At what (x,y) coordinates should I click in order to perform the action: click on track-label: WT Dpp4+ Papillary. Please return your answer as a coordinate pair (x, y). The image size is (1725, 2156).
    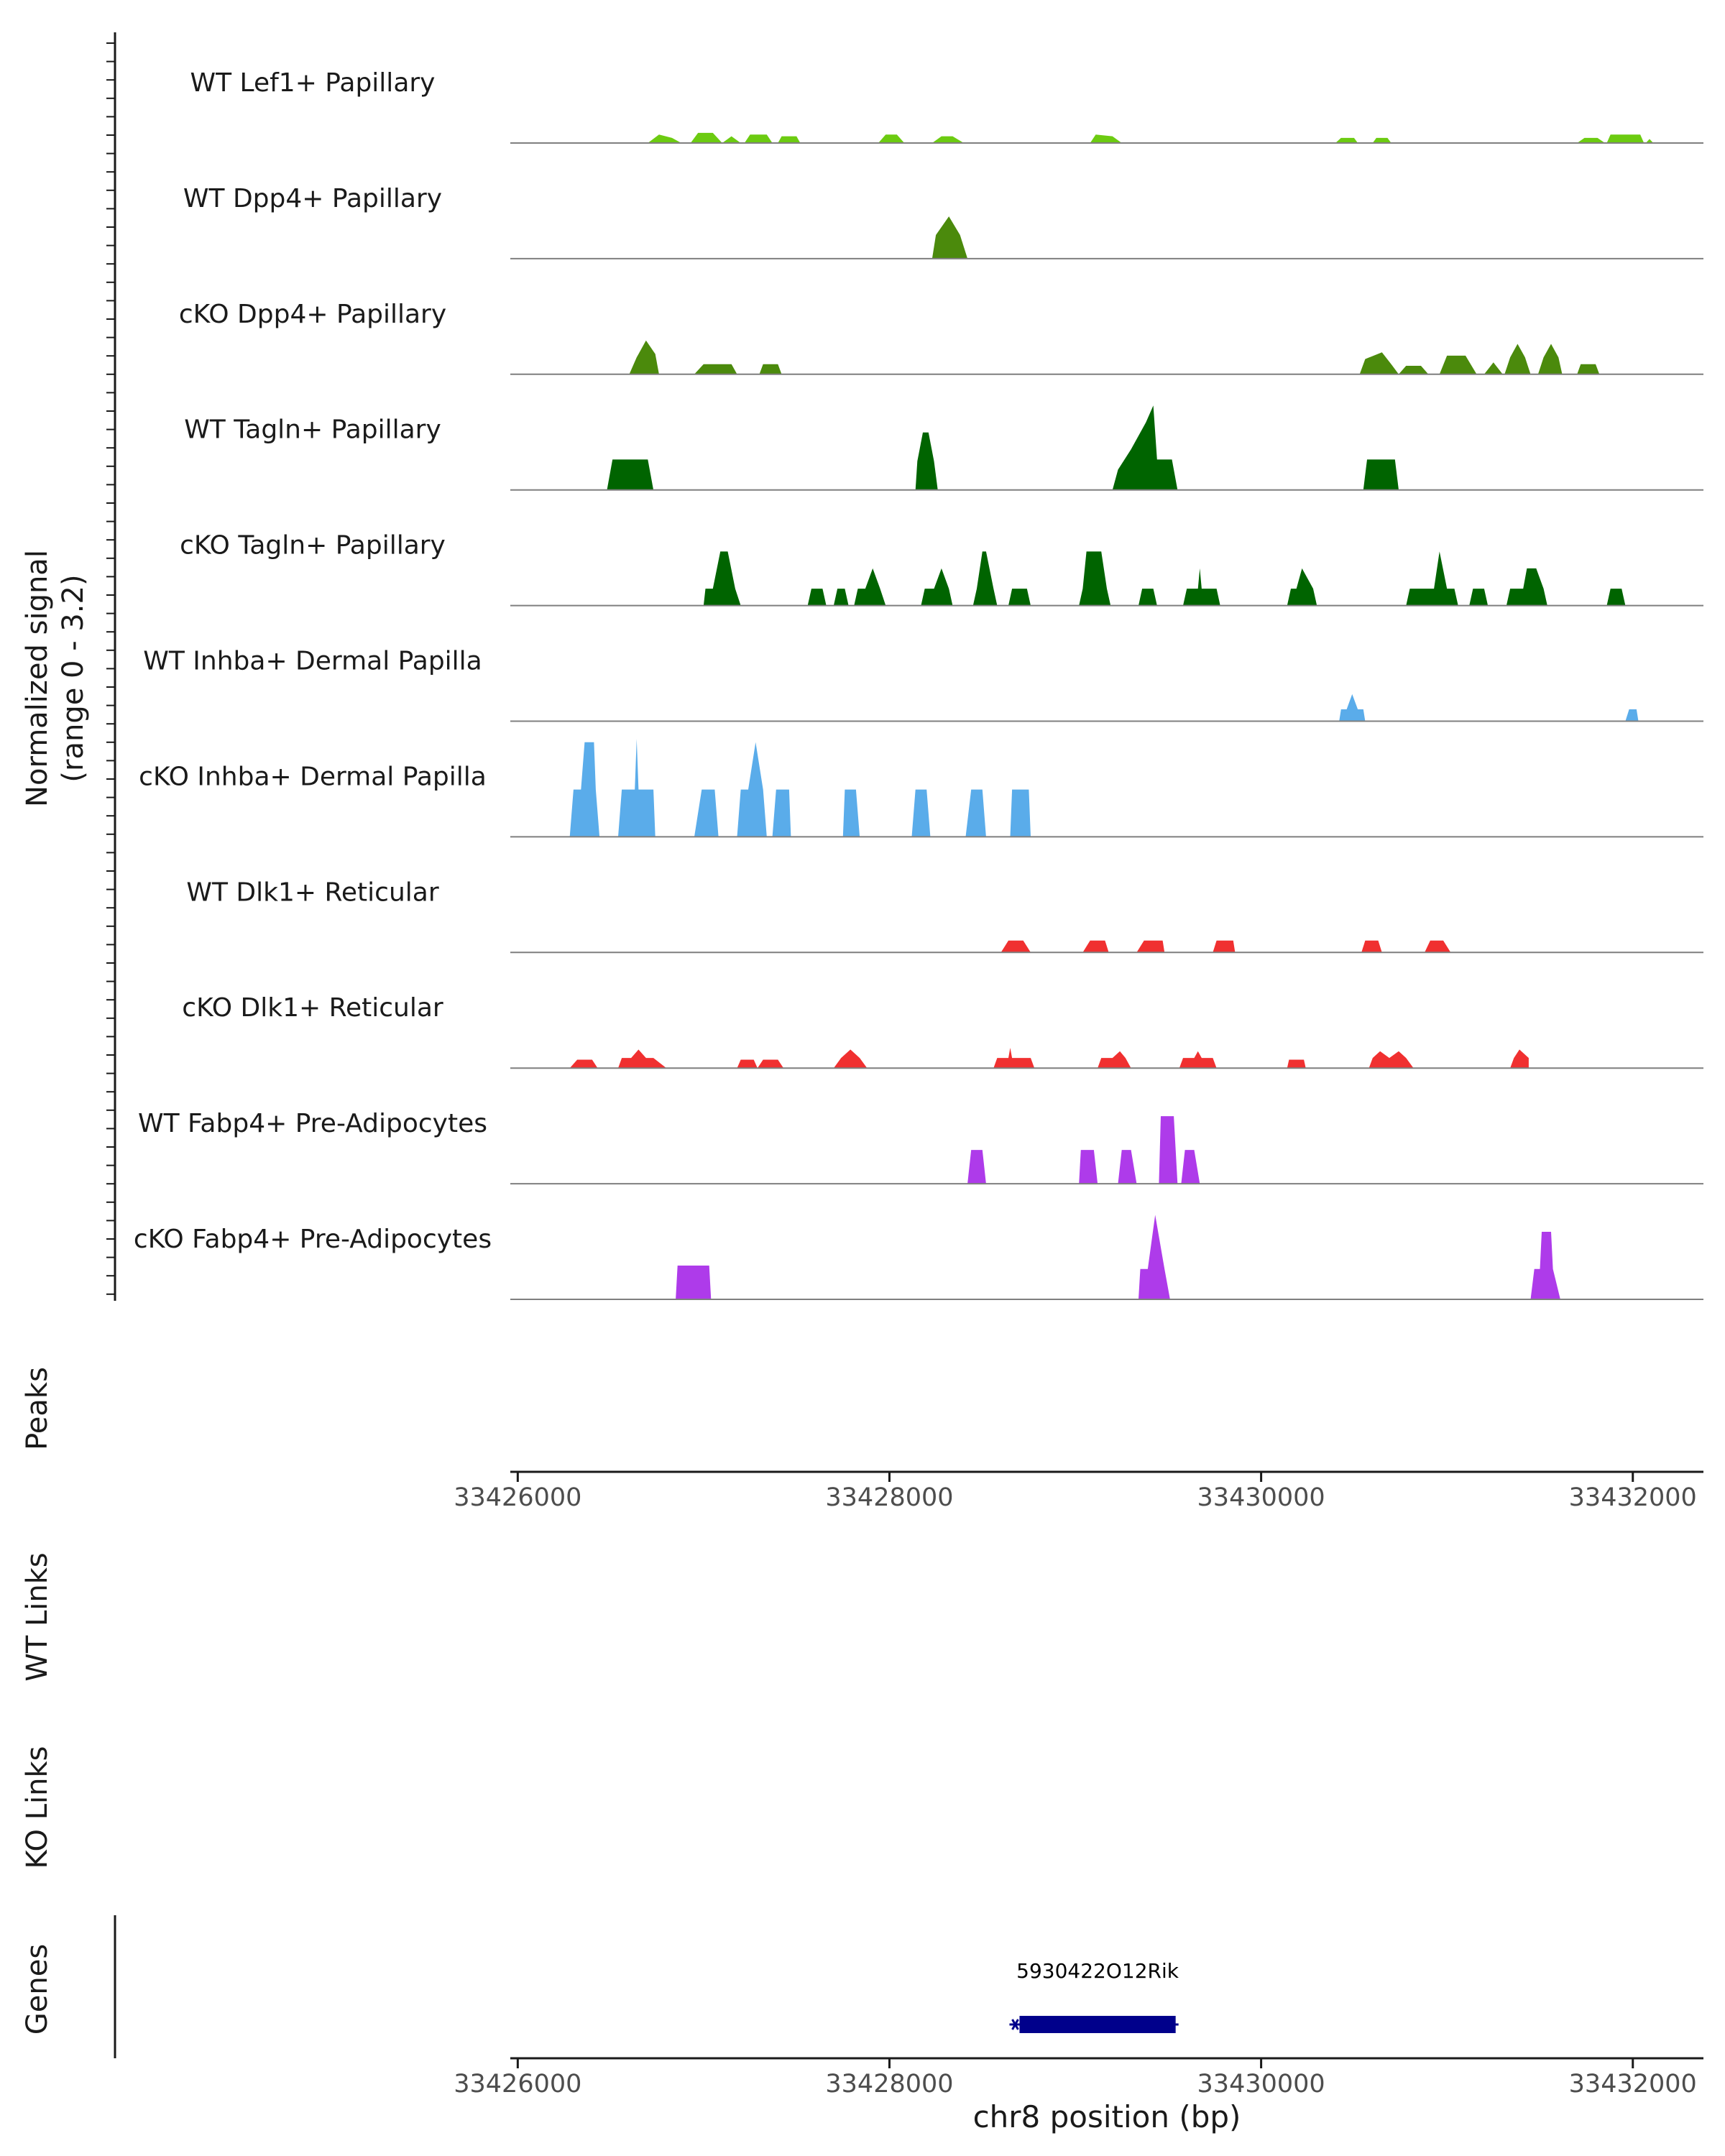
    Looking at the image, I should click on (312, 199).